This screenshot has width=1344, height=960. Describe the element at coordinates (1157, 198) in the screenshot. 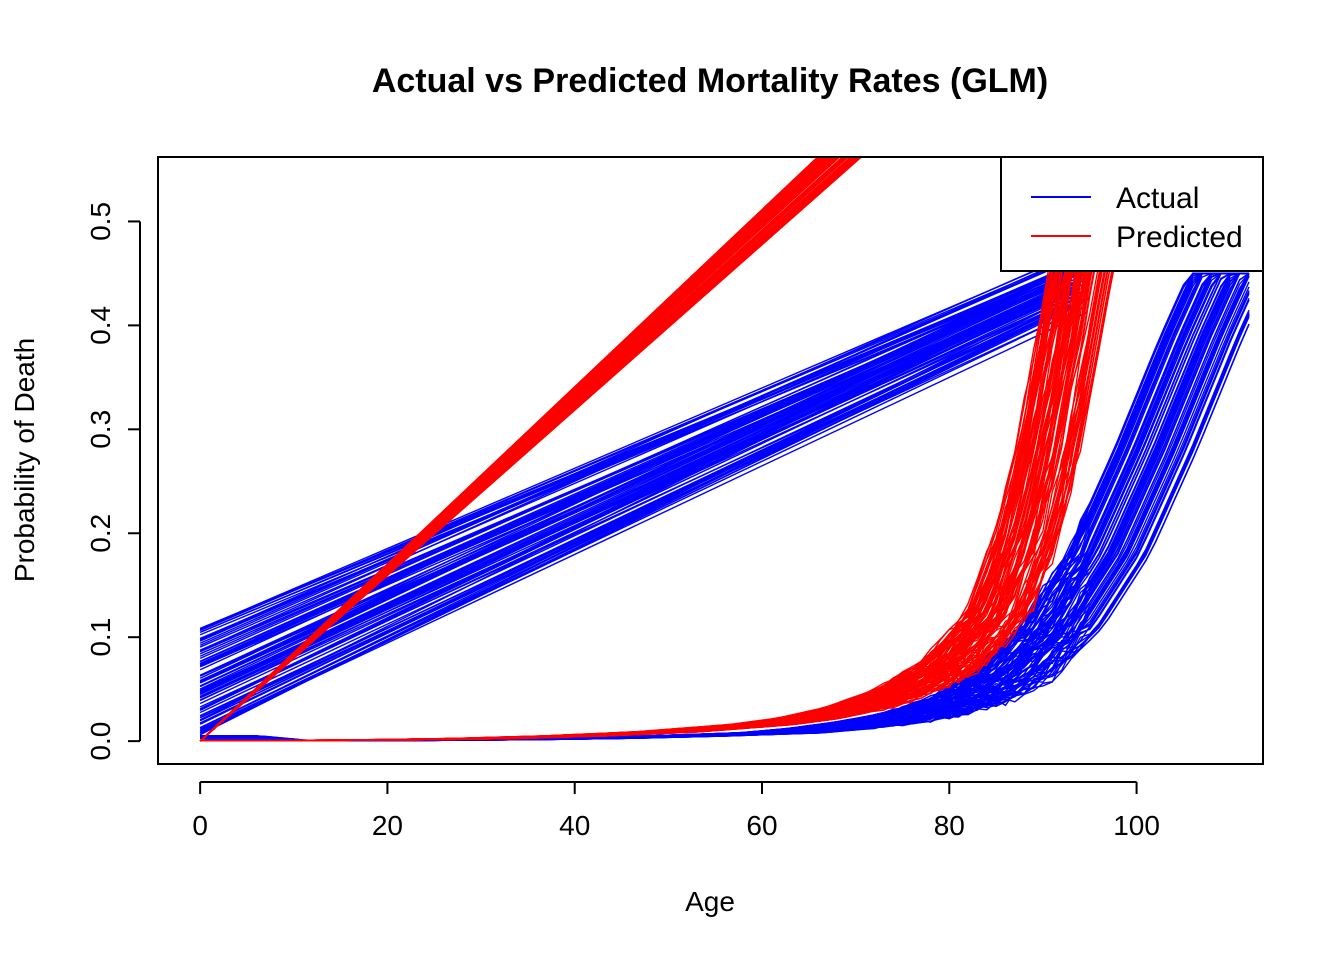

I see `legend-label-actual: Actual` at that location.